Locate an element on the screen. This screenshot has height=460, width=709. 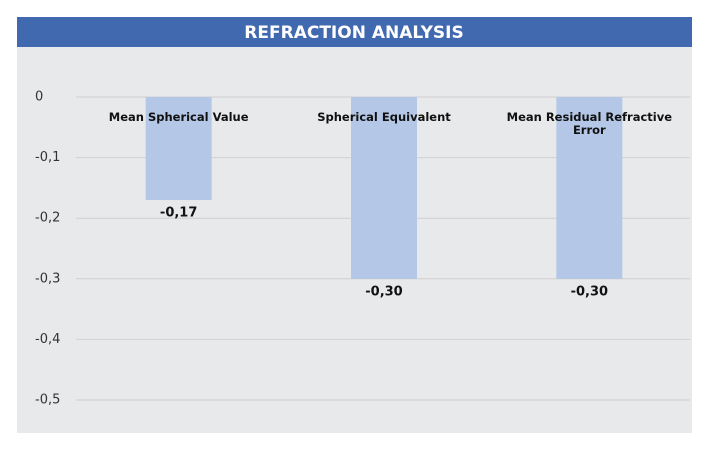
y-tick-label: -0,2 is located at coordinates (47, 218).